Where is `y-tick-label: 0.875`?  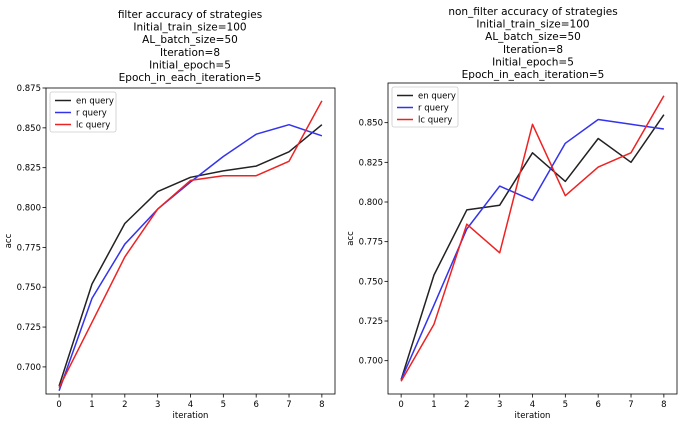 y-tick-label: 0.875 is located at coordinates (29, 89).